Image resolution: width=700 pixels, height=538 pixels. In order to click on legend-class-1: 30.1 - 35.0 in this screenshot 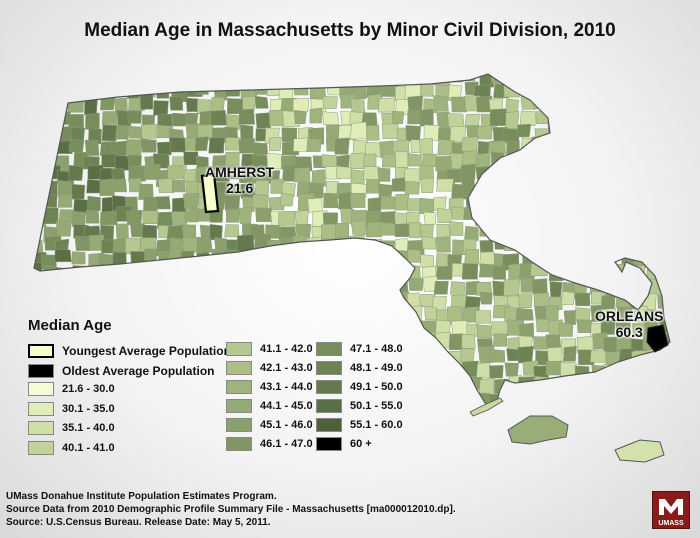, I will do `click(71, 409)`.